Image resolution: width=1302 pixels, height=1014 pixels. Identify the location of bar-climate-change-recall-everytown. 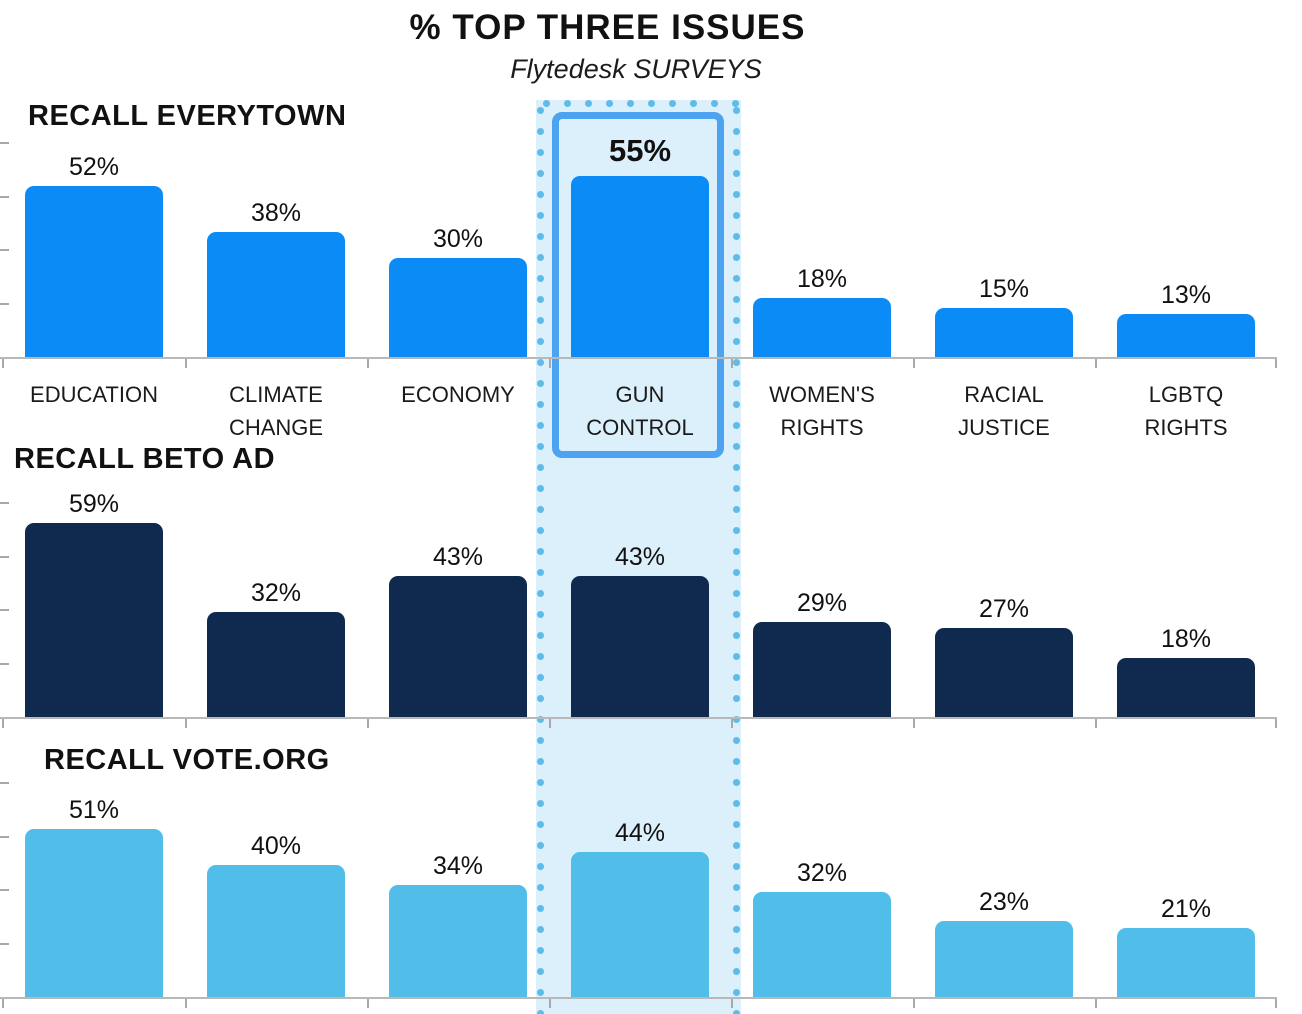
(276, 294).